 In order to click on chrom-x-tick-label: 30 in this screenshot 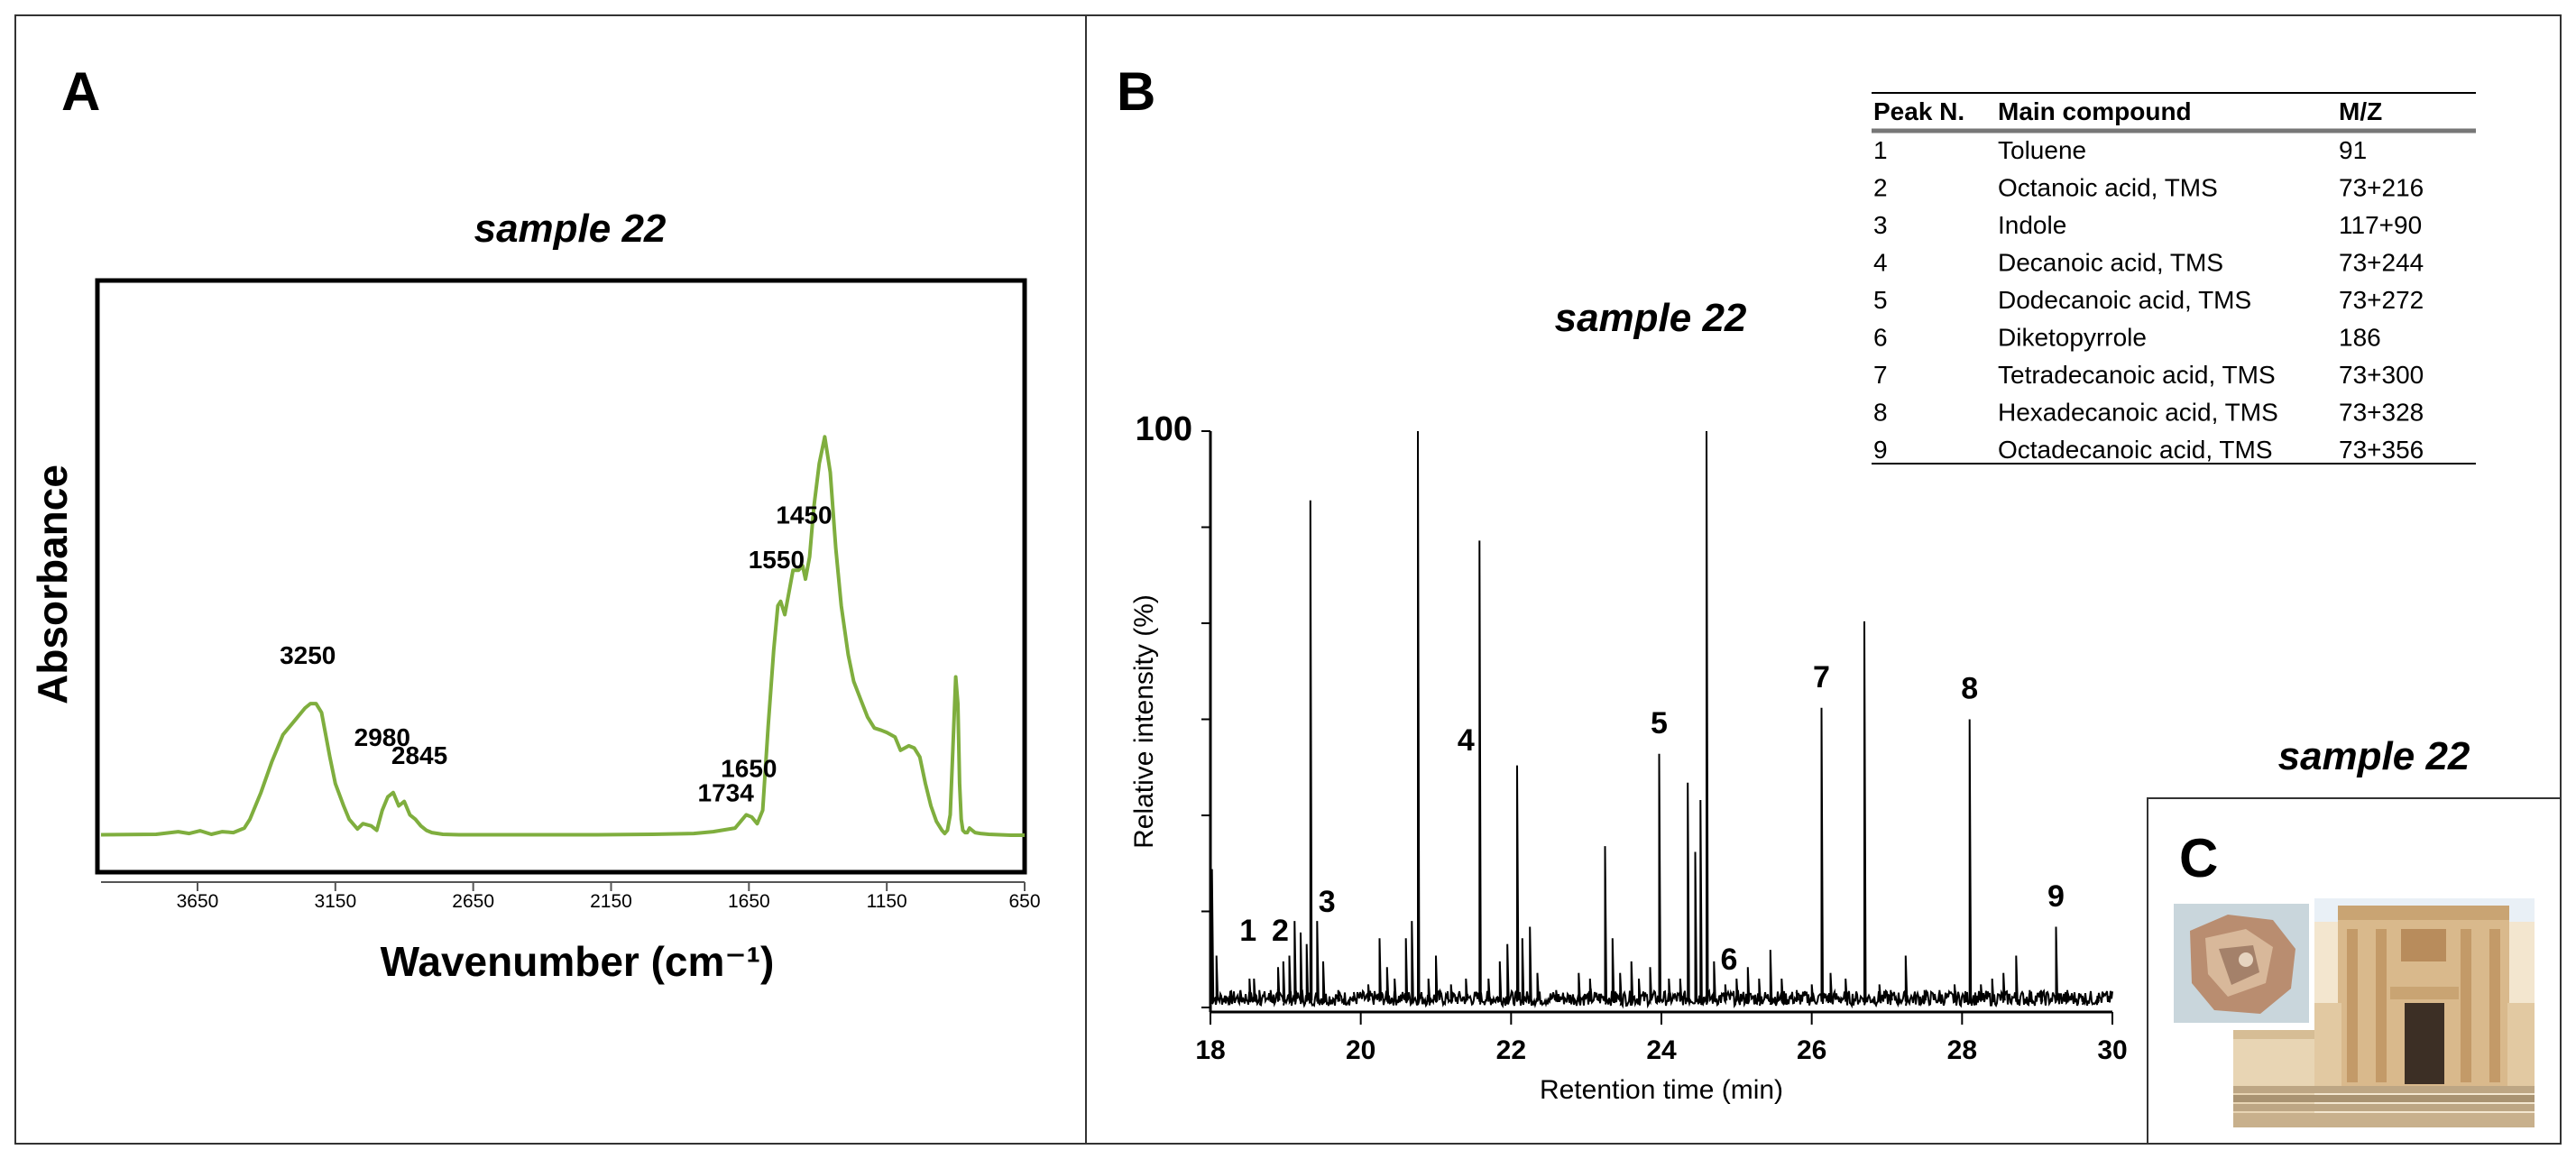, I will do `click(2112, 1050)`.